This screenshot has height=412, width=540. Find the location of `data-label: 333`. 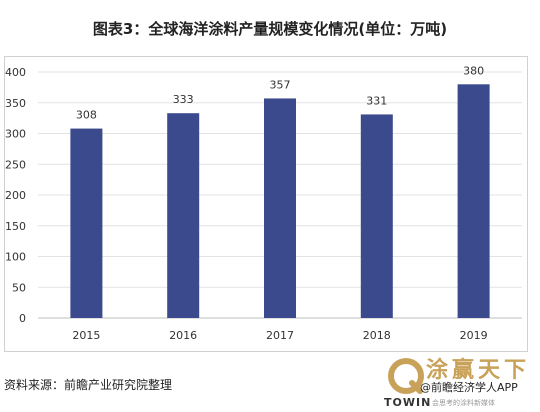

data-label: 333 is located at coordinates (183, 99).